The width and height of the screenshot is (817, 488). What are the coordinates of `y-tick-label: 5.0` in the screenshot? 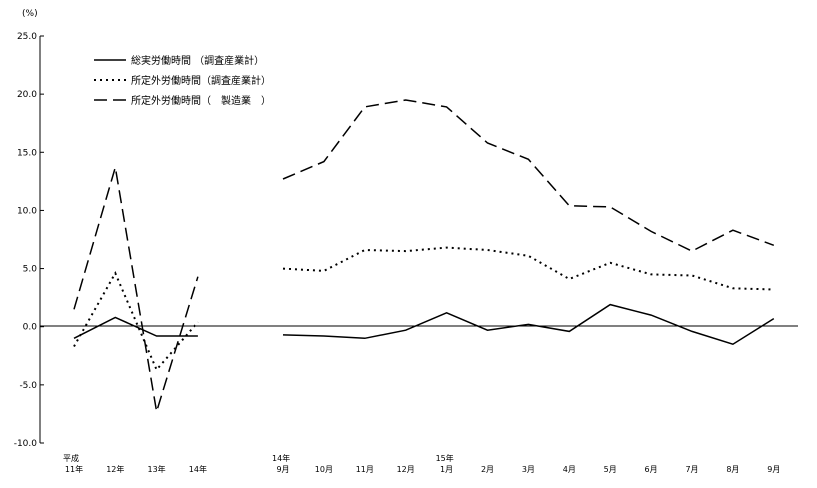 It's located at (30, 270).